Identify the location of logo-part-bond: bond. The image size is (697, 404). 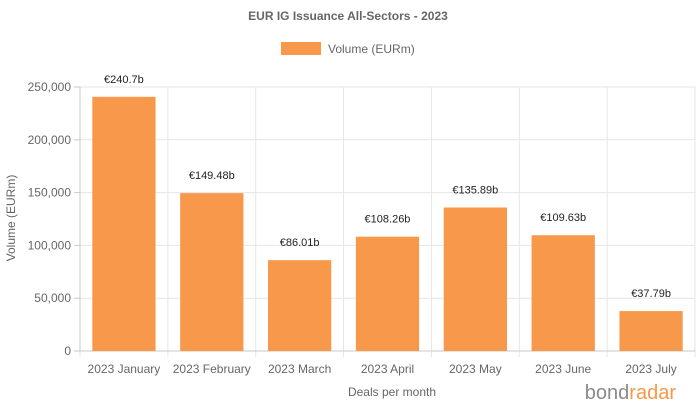
(607, 393).